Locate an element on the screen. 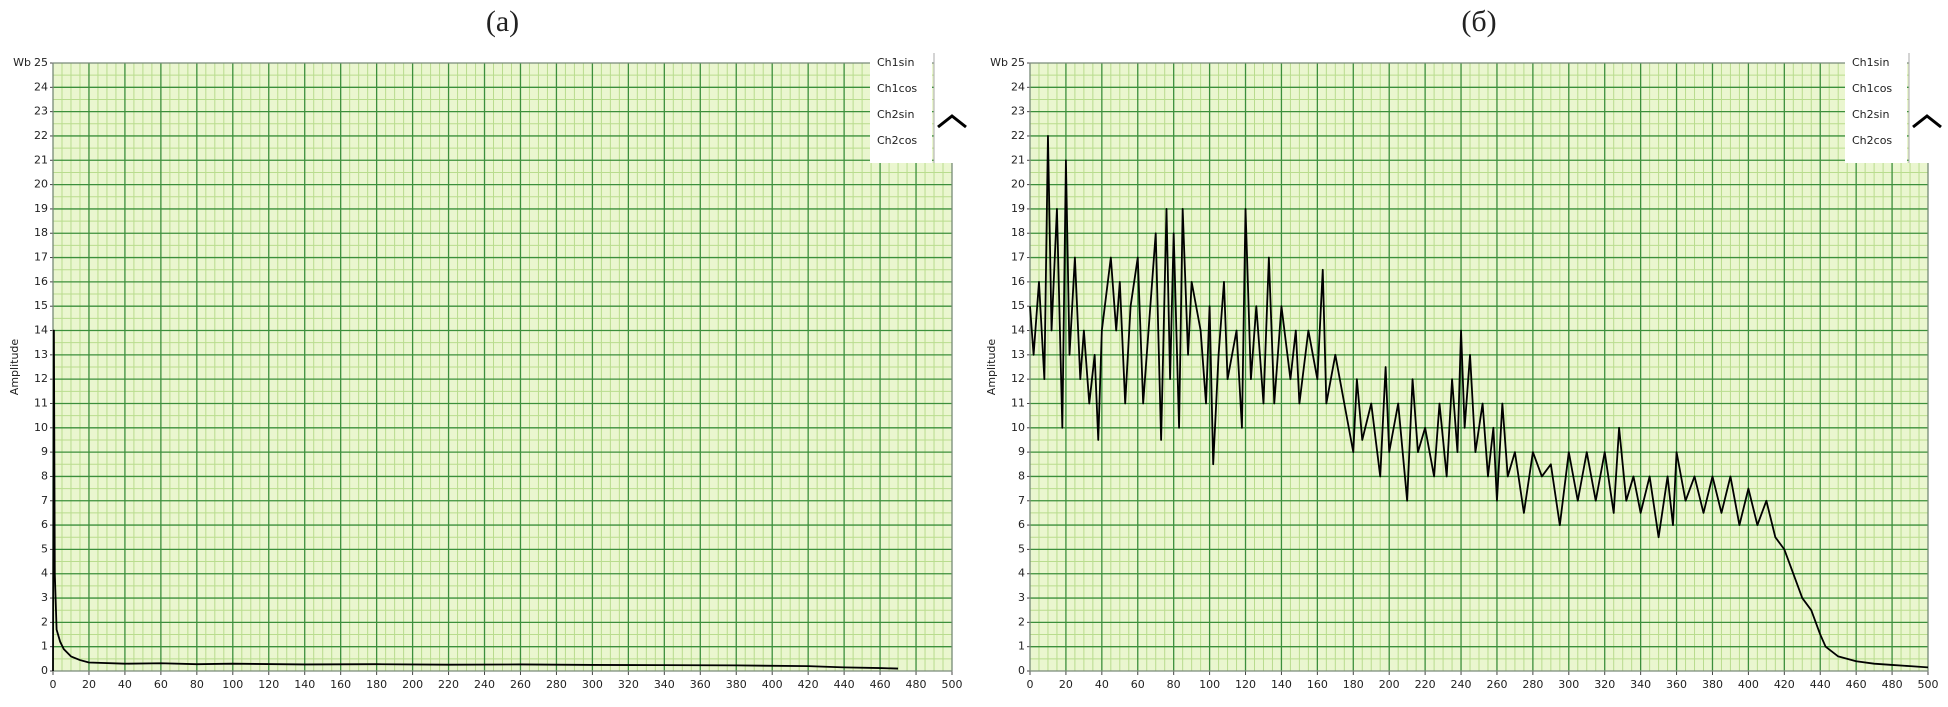 This screenshot has width=1948, height=707. x-tick-label: 480 is located at coordinates (916, 684).